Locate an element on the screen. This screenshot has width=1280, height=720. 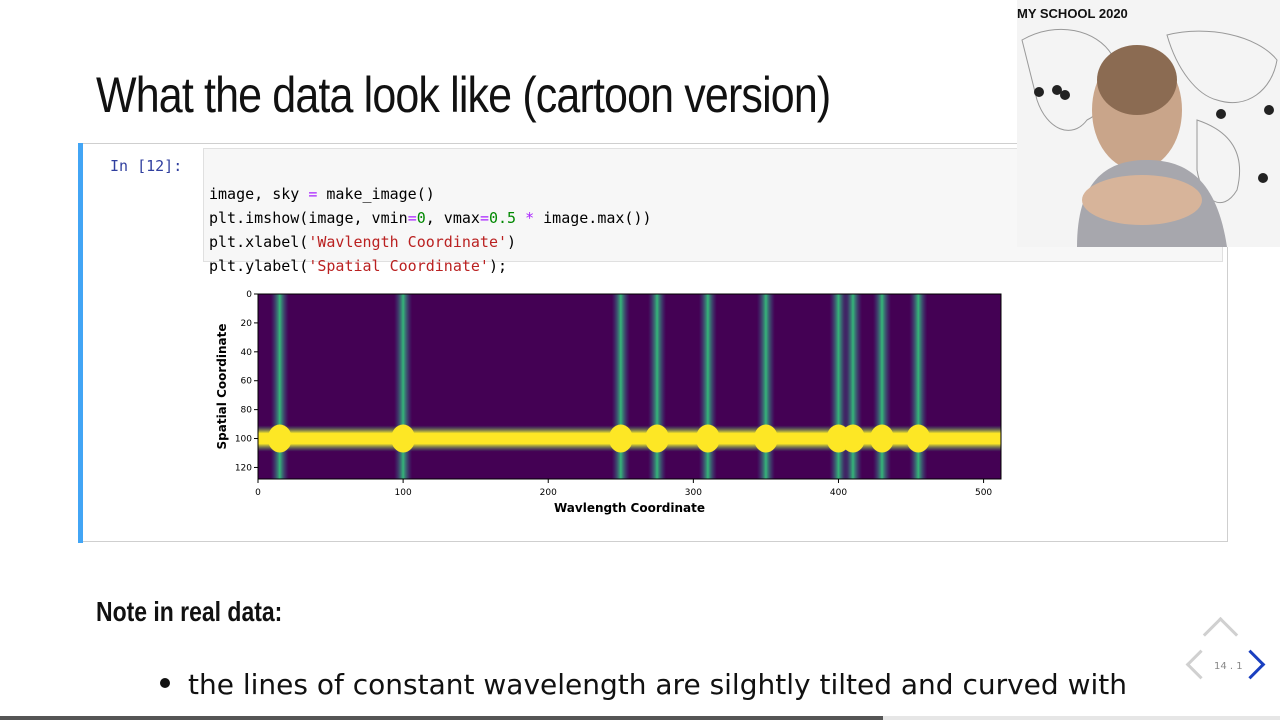
note-heading: Note in real data: is located at coordinates (189, 611).